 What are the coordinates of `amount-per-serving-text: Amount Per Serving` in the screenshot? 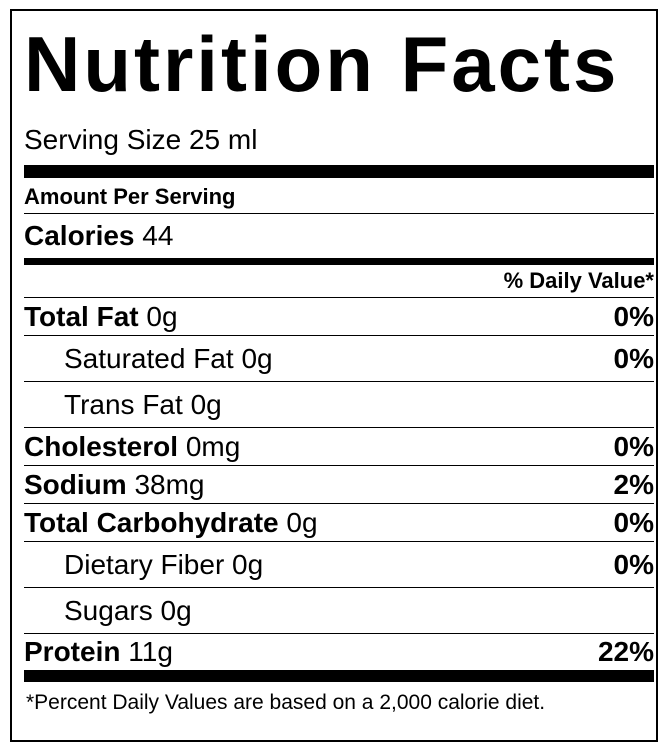 It's located at (130, 196).